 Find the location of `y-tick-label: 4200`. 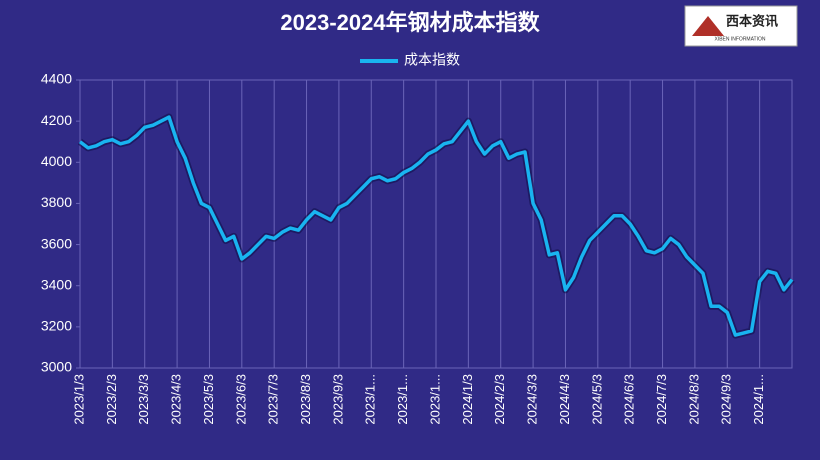

y-tick-label: 4200 is located at coordinates (56, 120).